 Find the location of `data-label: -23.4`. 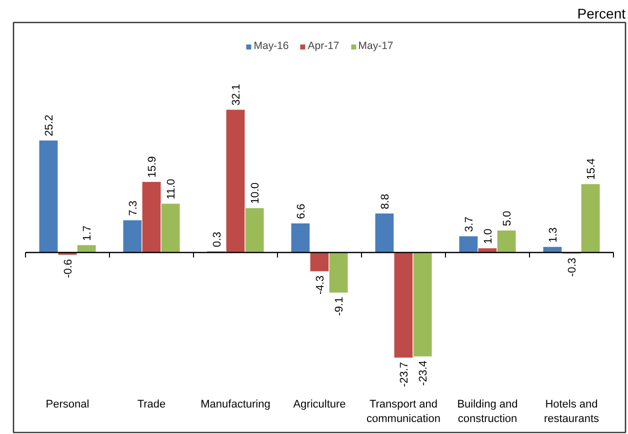

data-label: -23.4 is located at coordinates (424, 373).